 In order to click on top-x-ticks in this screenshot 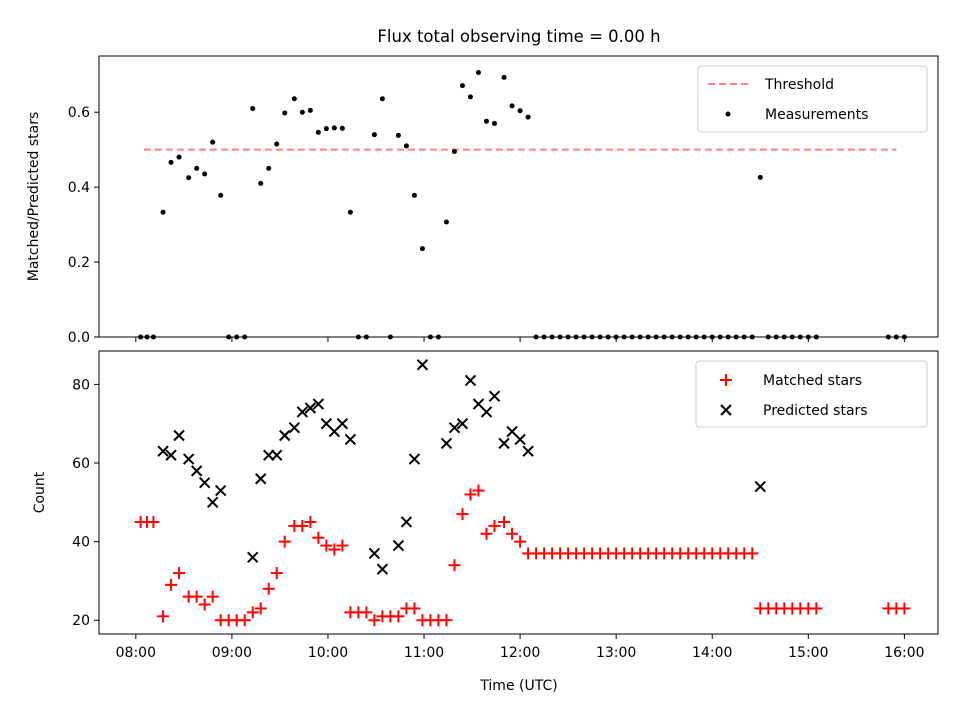, I will do `click(520, 339)`.